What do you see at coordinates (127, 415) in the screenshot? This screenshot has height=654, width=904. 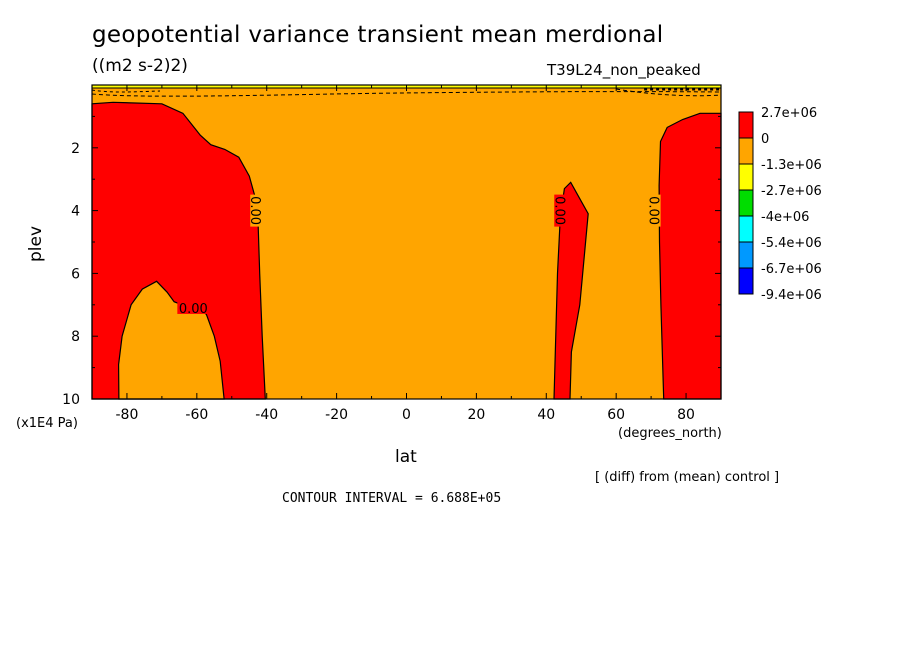 I see `x-tick-label-0: -80` at bounding box center [127, 415].